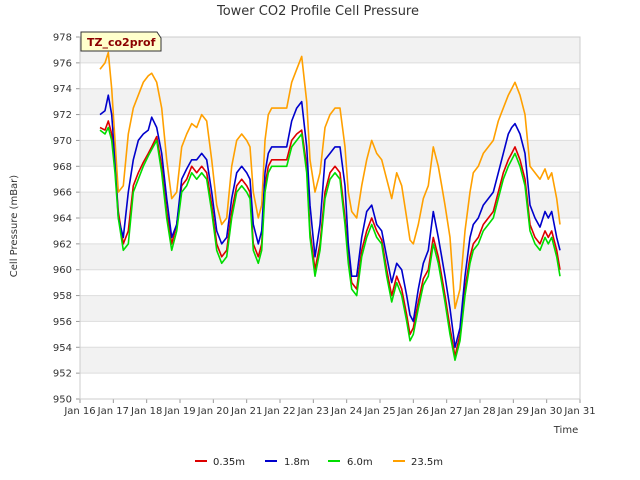  Describe the element at coordinates (546, 411) in the screenshot. I see `x-tick-label: Jan 30` at that location.